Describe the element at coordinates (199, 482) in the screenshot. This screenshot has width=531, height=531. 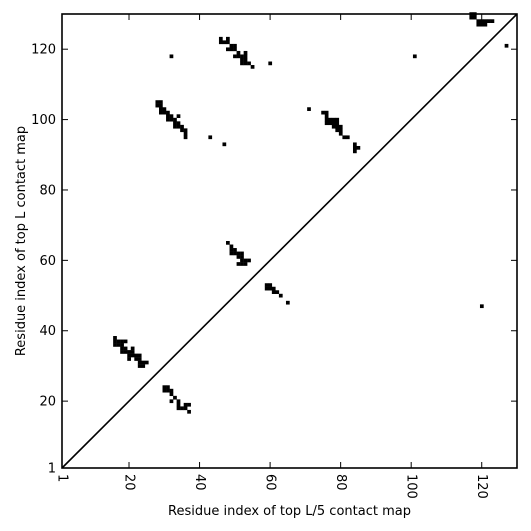
I see `x-tick-label: 40` at that location.